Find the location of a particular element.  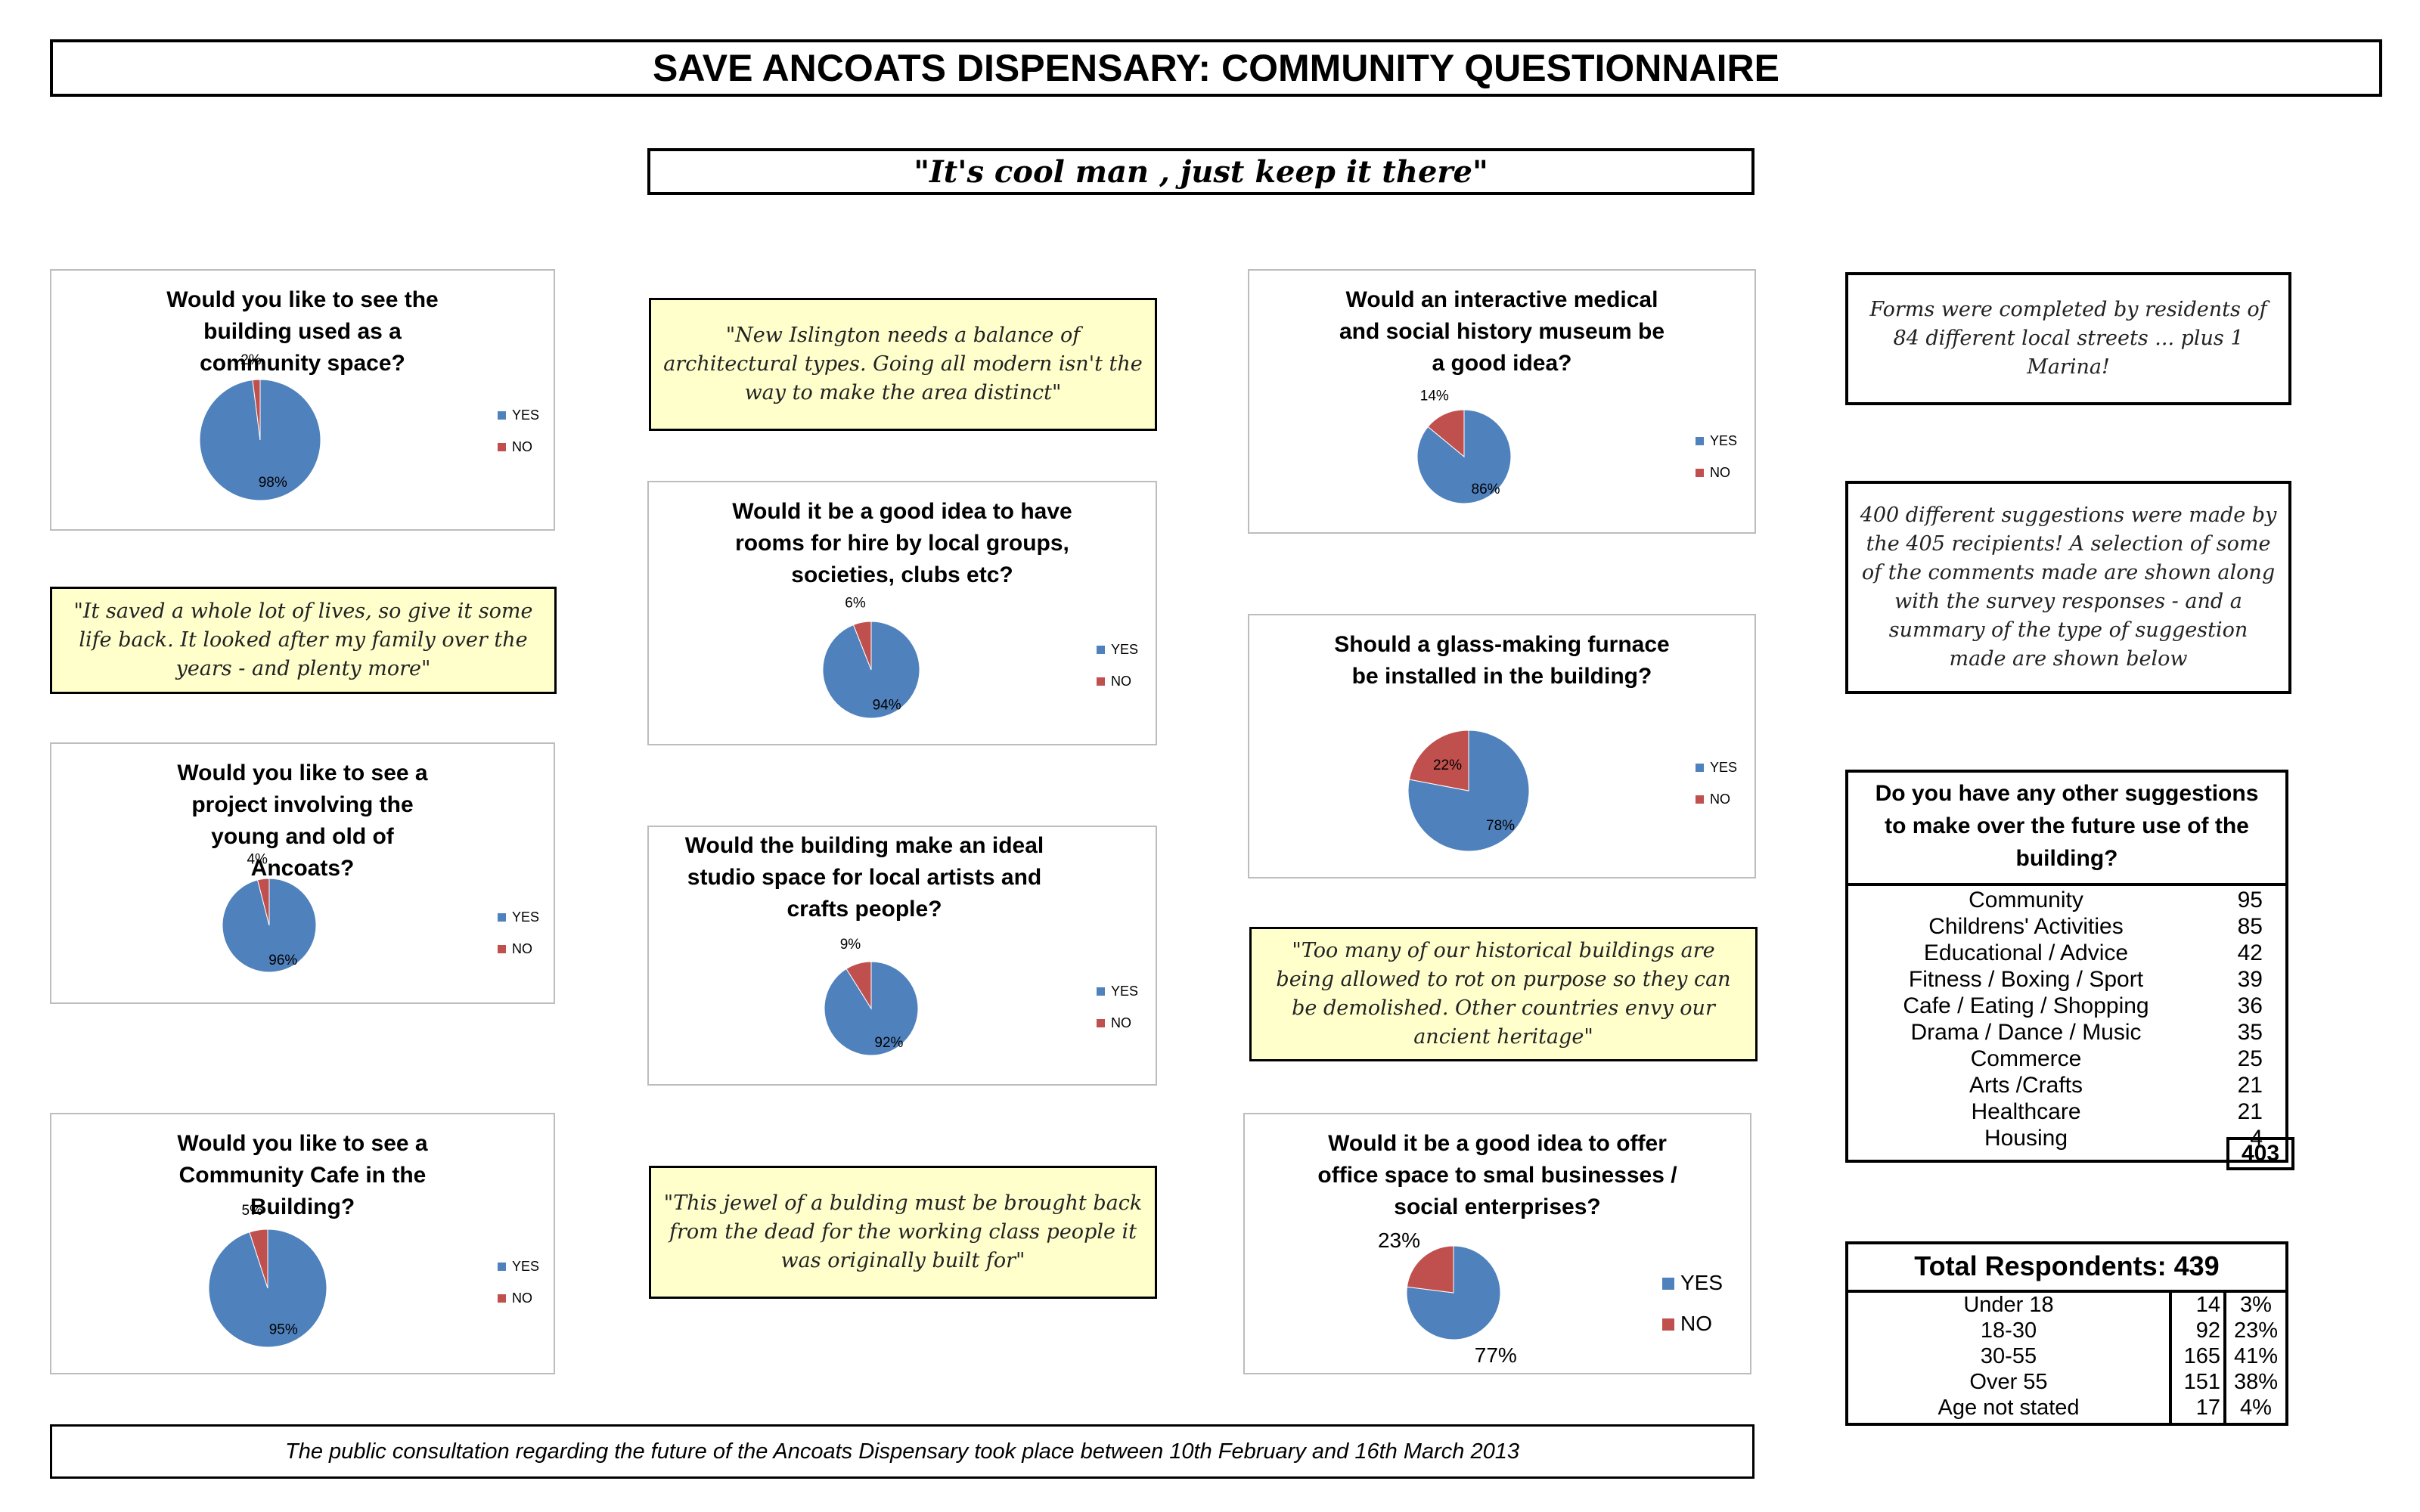

pie-label-no: 9% is located at coordinates (850, 945).